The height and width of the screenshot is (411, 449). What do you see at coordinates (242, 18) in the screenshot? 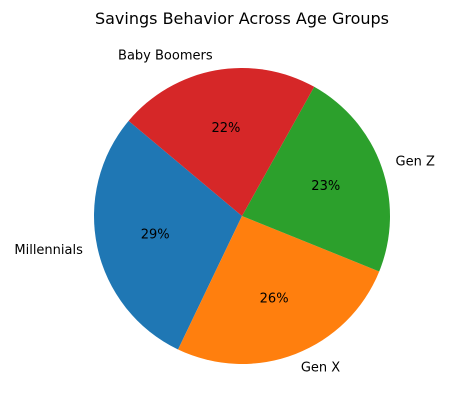
I see `chart-title: Savings Behavior Across Age Groups` at bounding box center [242, 18].